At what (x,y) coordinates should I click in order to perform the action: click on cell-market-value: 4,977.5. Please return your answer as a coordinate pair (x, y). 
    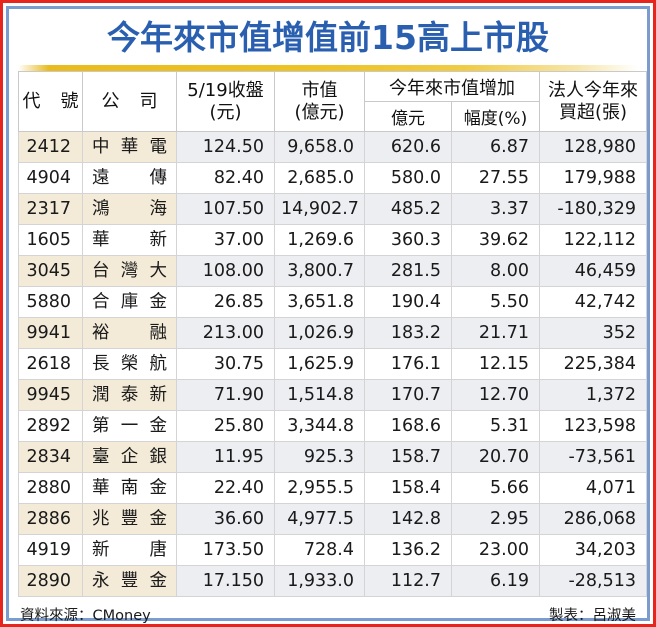
    Looking at the image, I should click on (319, 519).